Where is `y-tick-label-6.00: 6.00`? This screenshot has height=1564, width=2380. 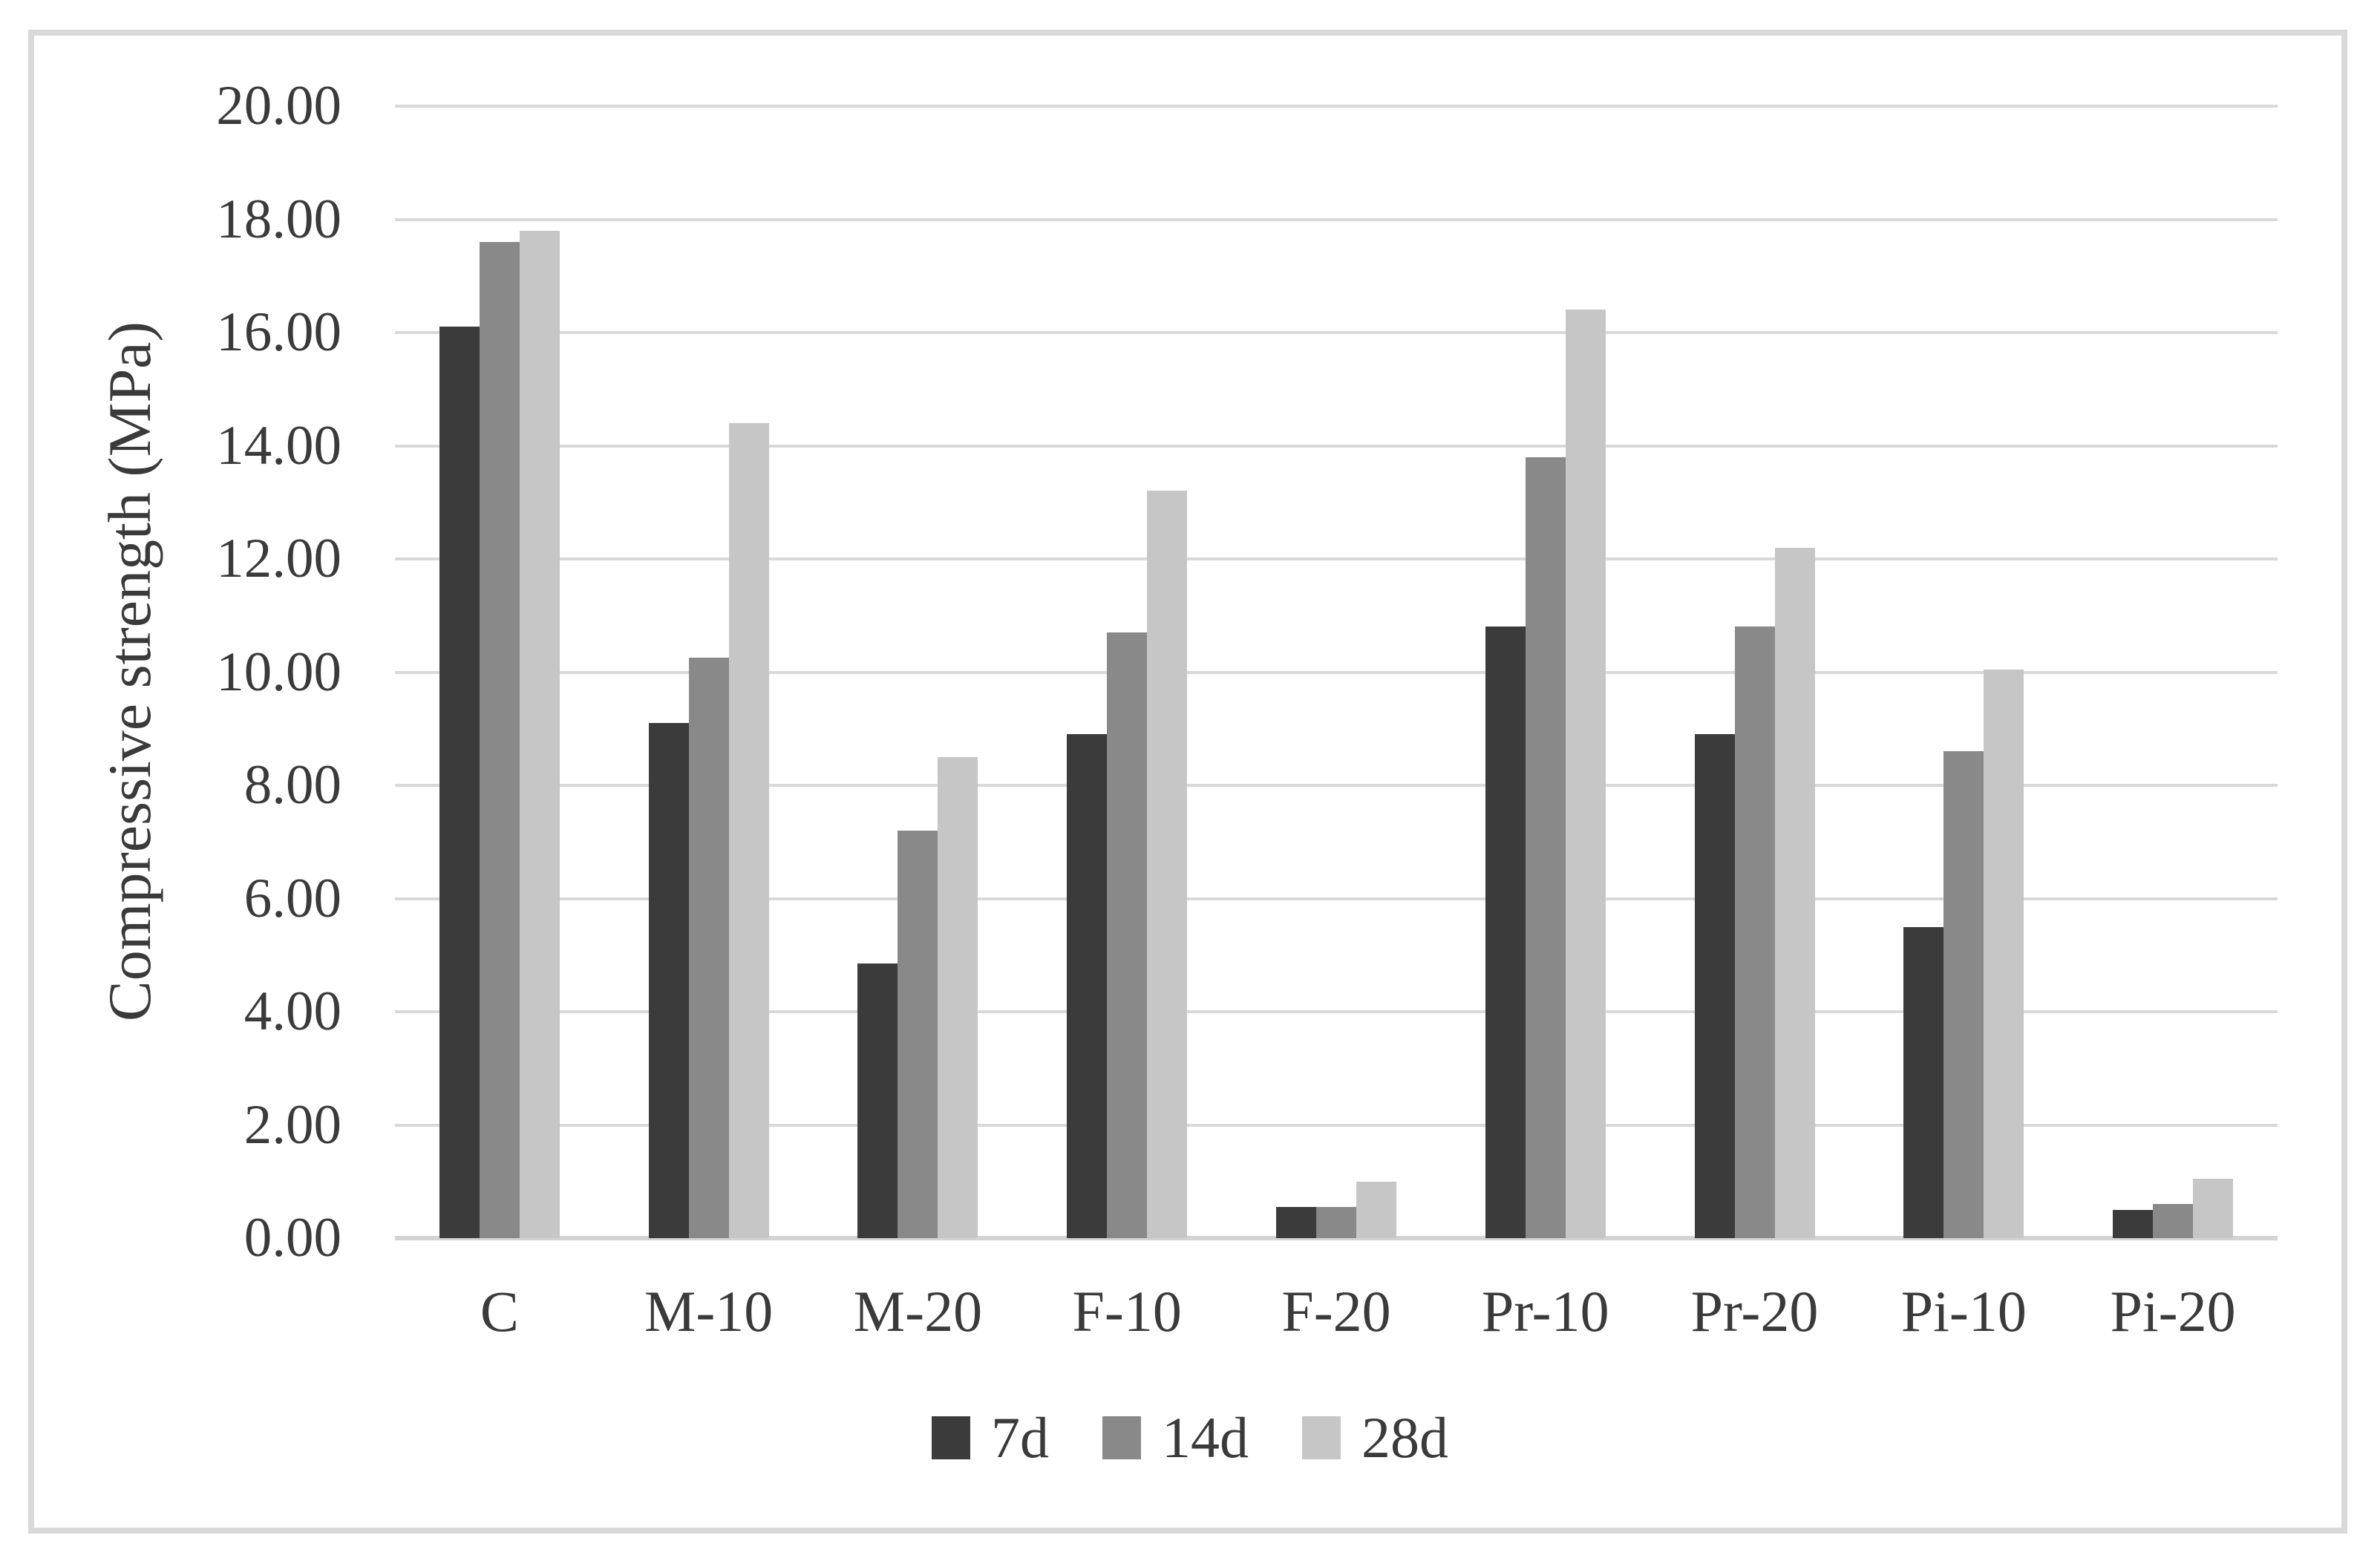 y-tick-label-6.00: 6.00 is located at coordinates (292, 898).